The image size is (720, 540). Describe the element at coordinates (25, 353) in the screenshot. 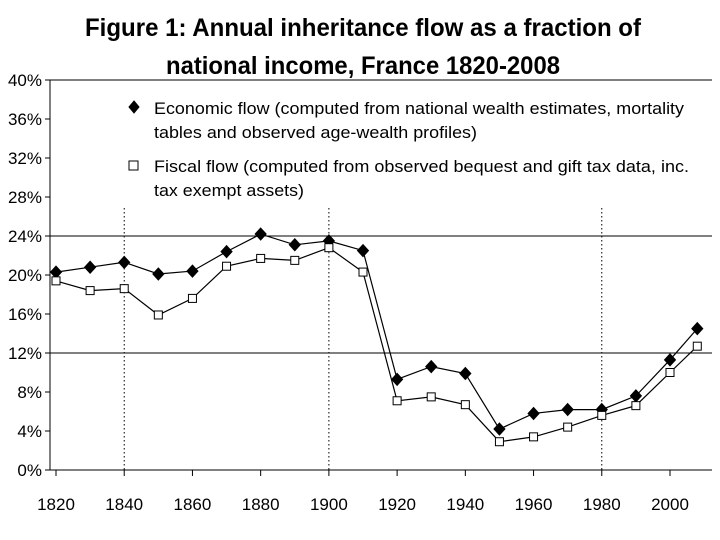

I see `y-tick-label: 12%` at that location.